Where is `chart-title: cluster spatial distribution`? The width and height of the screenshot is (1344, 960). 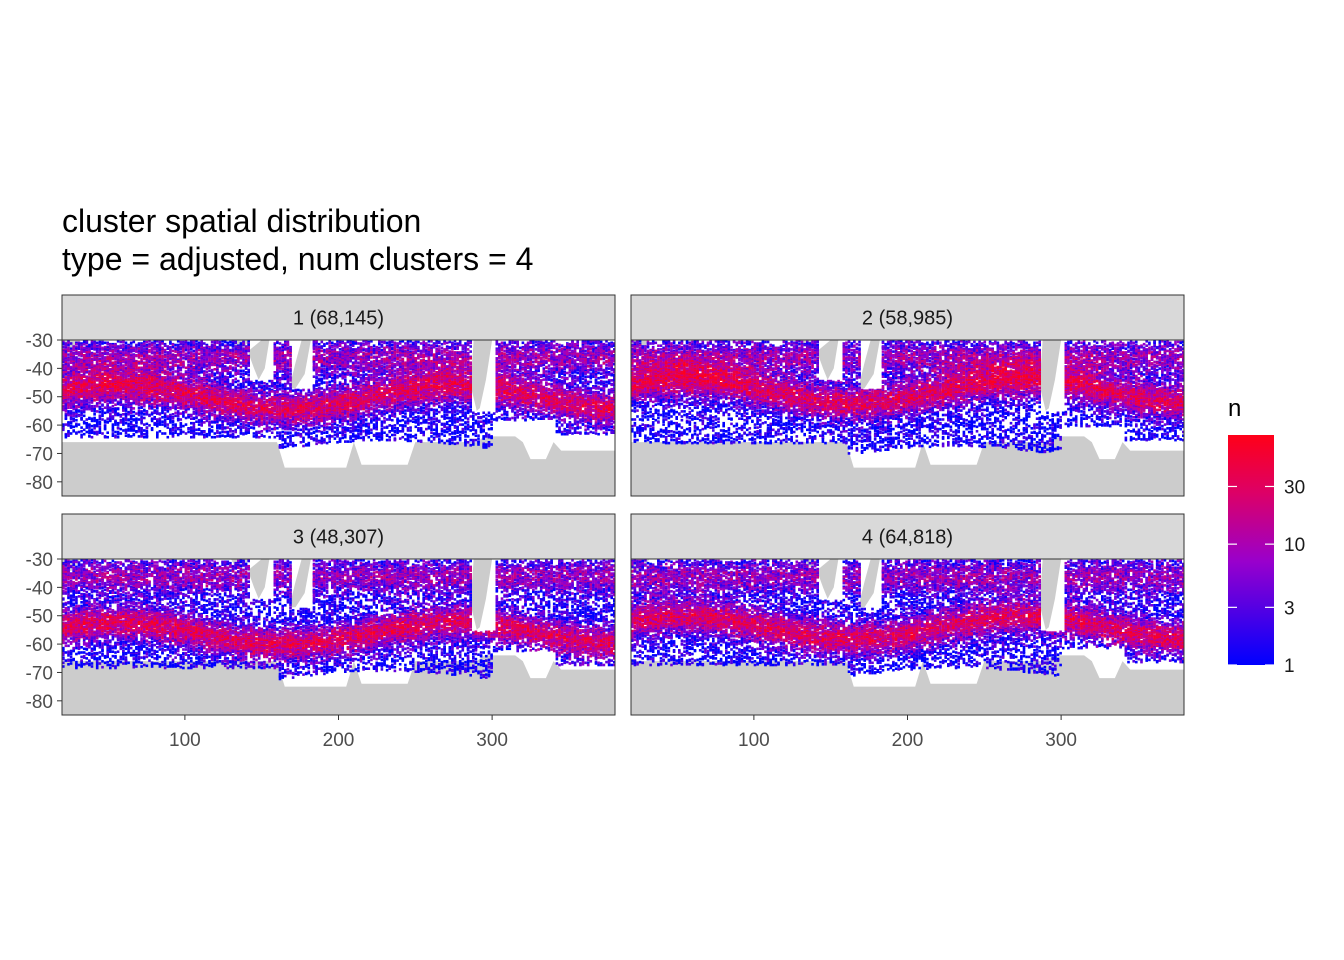
chart-title: cluster spatial distribution is located at coordinates (241, 221).